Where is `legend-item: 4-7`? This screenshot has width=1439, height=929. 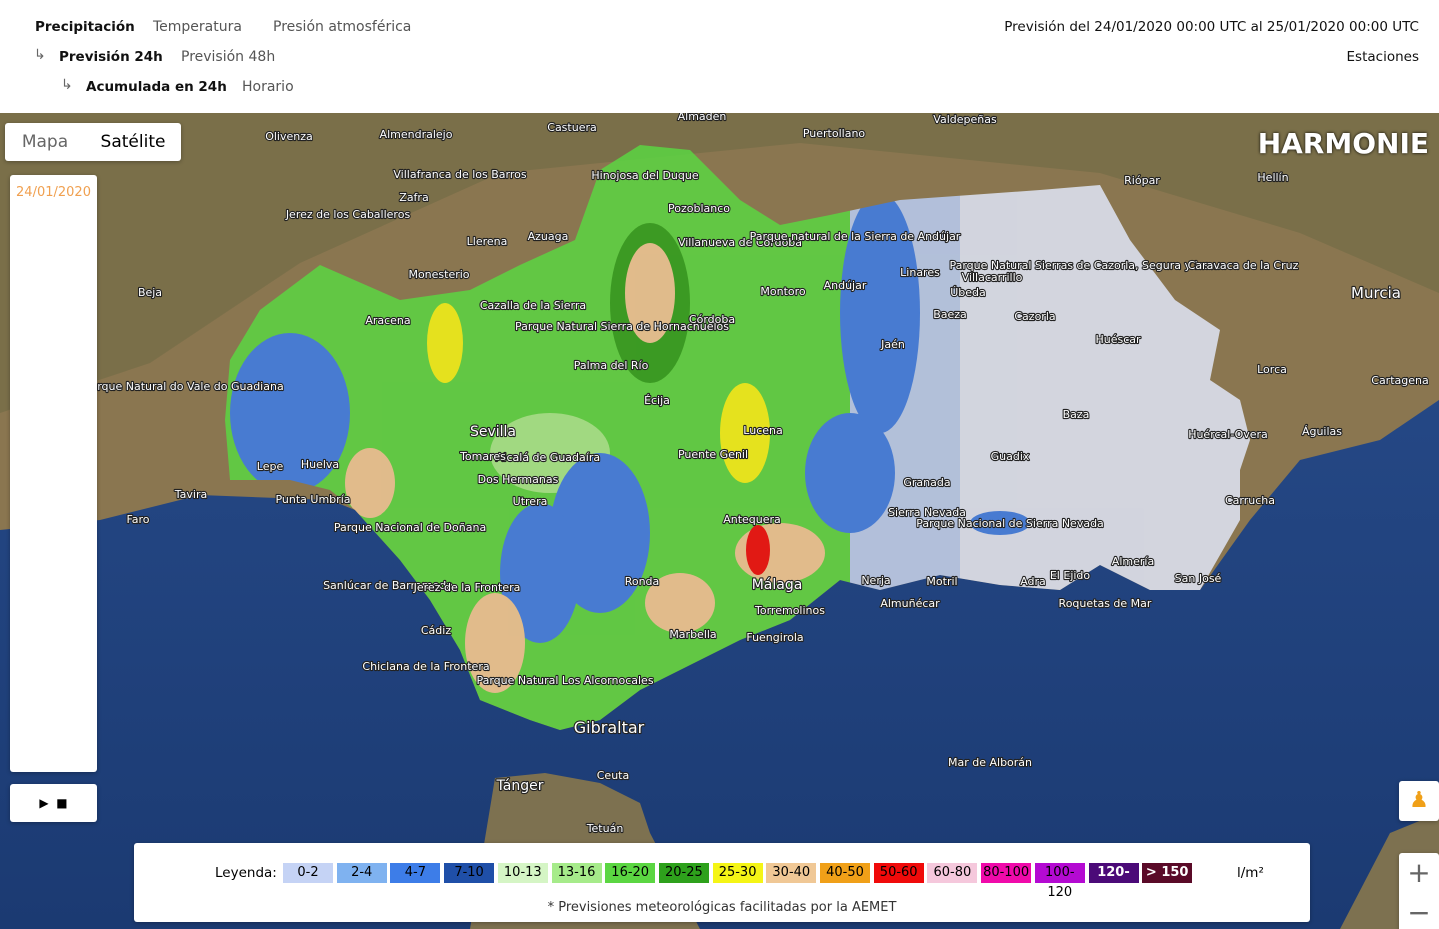 legend-item: 4-7 is located at coordinates (415, 873).